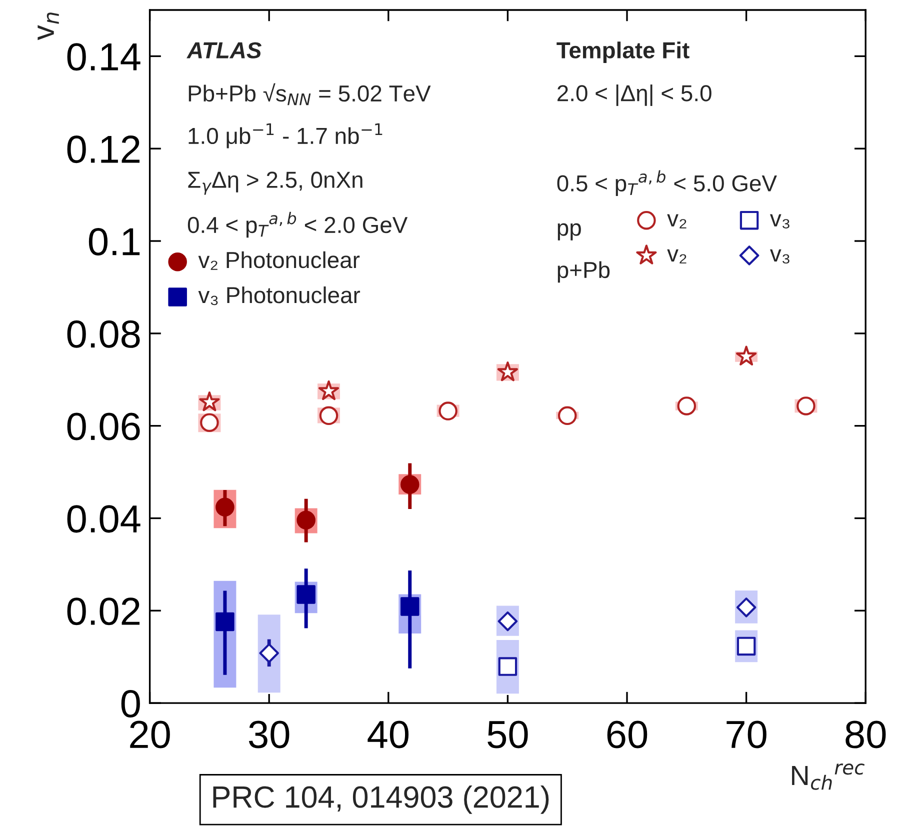 The width and height of the screenshot is (897, 833). I want to click on annotation: 2.0 < |Δη| < 5.0, so click(635, 95).